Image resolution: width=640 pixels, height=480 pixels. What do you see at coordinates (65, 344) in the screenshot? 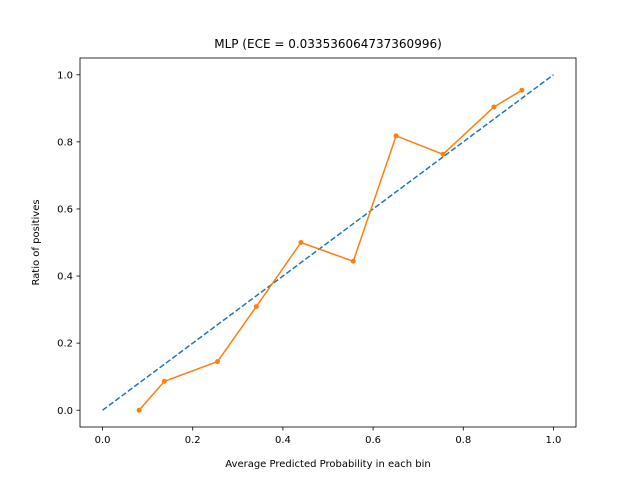
I see `y-tick-label: 0.2` at bounding box center [65, 344].